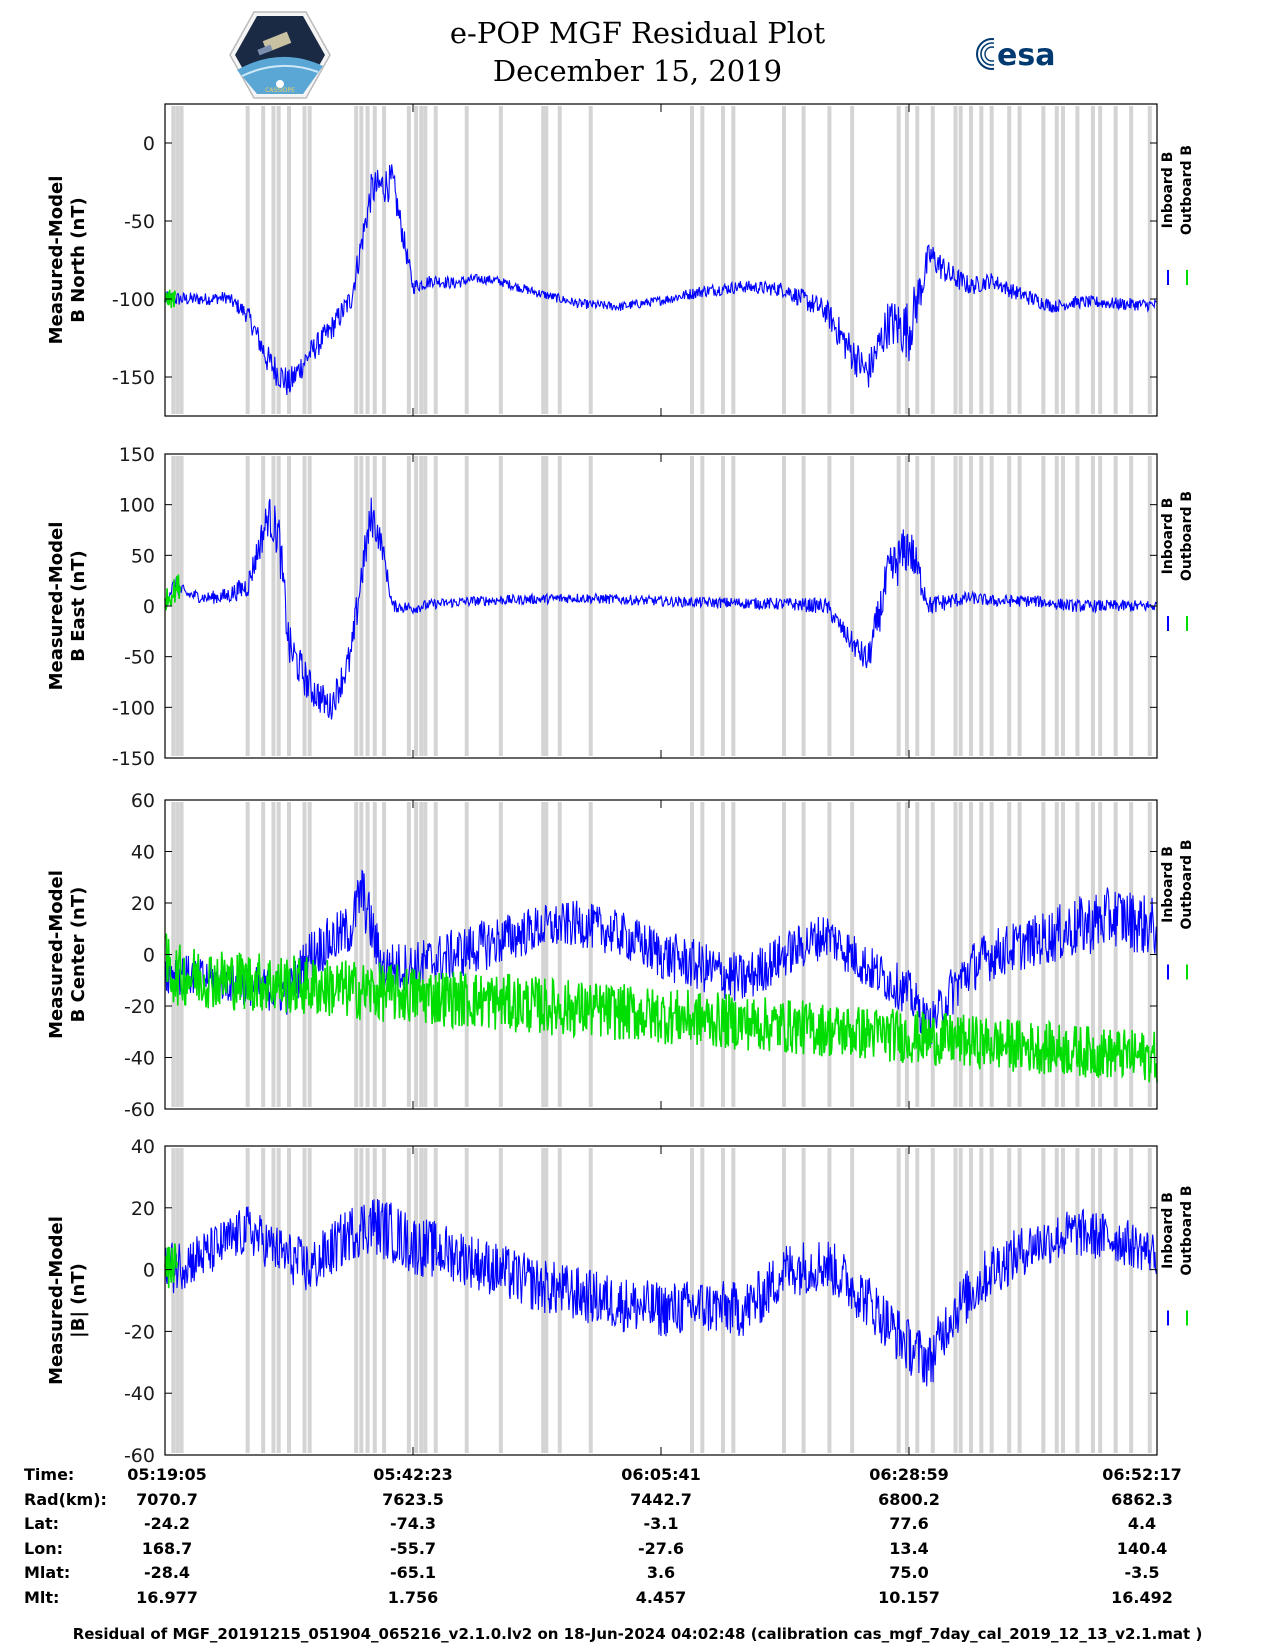 This screenshot has width=1275, height=1650. Describe the element at coordinates (1187, 1230) in the screenshot. I see `legend-label: Outboard B` at that location.